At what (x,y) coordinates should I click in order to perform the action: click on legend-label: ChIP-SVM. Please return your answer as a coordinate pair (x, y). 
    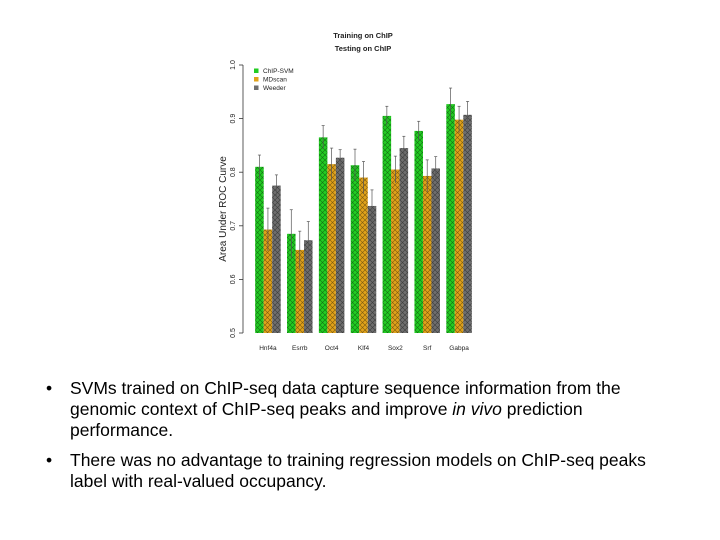
    Looking at the image, I should click on (278, 71).